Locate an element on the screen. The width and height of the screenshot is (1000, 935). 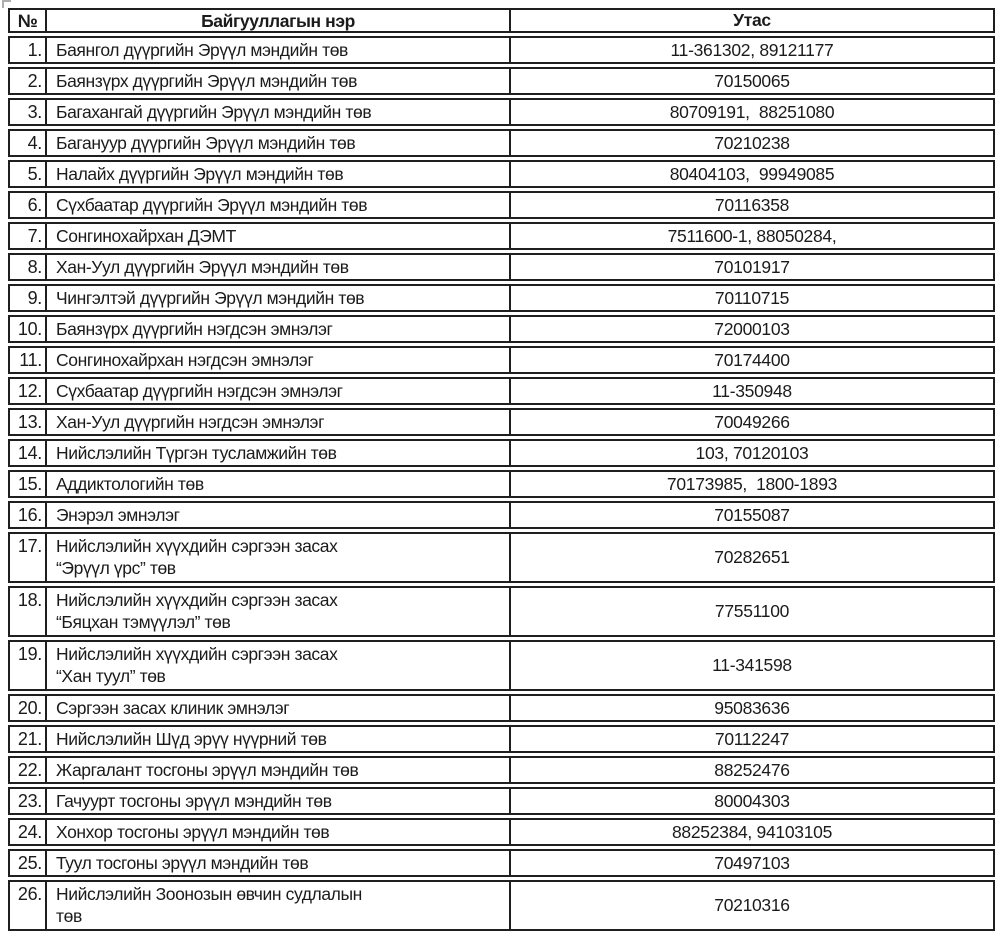
row-number-cell: 21. is located at coordinates (29, 739).